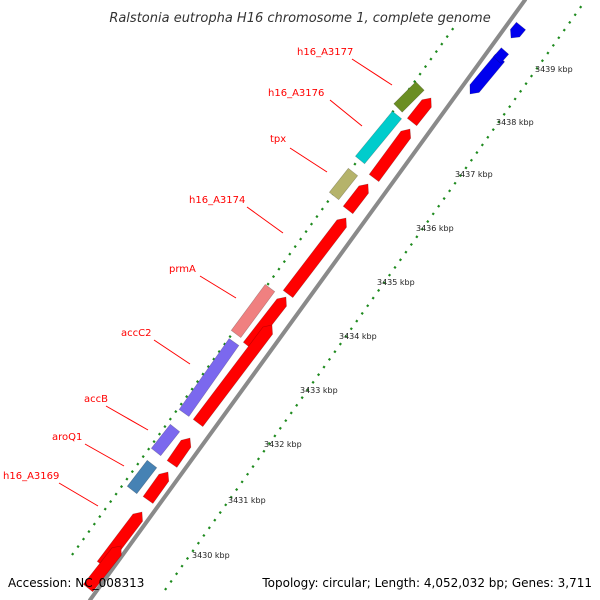 The height and width of the screenshot is (600, 600). Describe the element at coordinates (142, 477) in the screenshot. I see `feature-aroq1` at that location.